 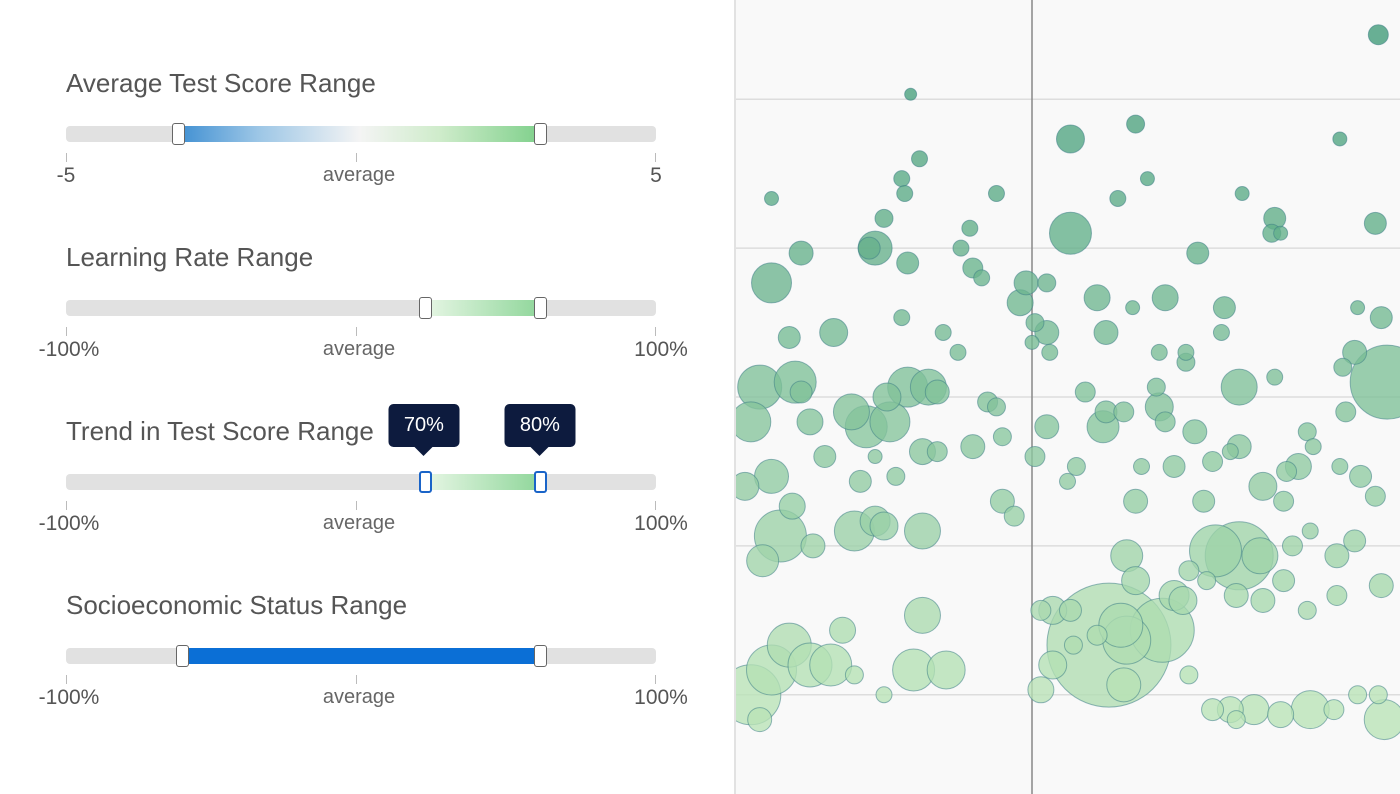 I want to click on score-range-high-handle, so click(x=541, y=134).